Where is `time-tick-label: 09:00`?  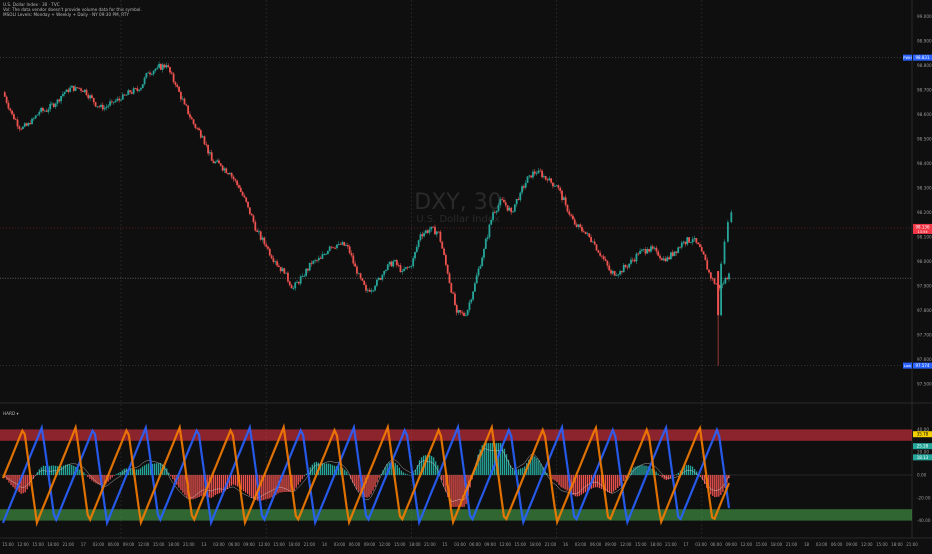
time-tick-label: 09:00 is located at coordinates (852, 544).